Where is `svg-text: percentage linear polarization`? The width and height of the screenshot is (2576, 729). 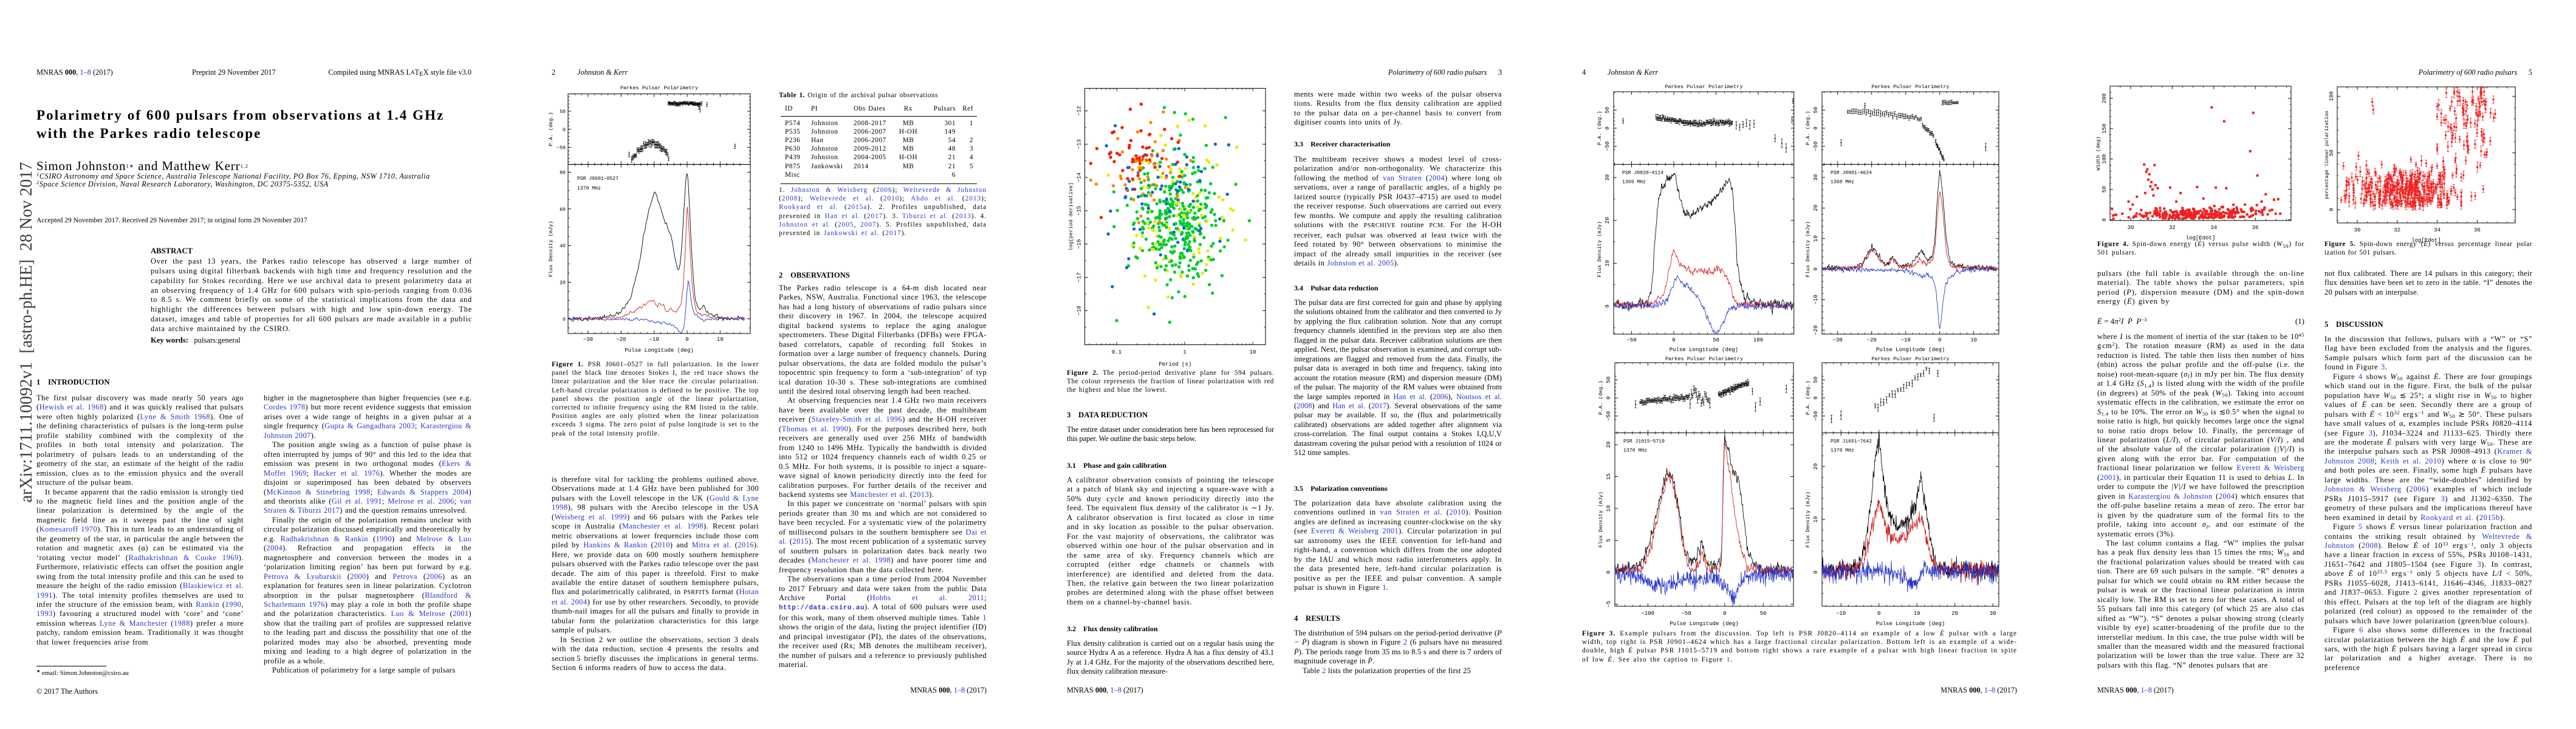 svg-text: percentage linear polarization is located at coordinates (2327, 155).